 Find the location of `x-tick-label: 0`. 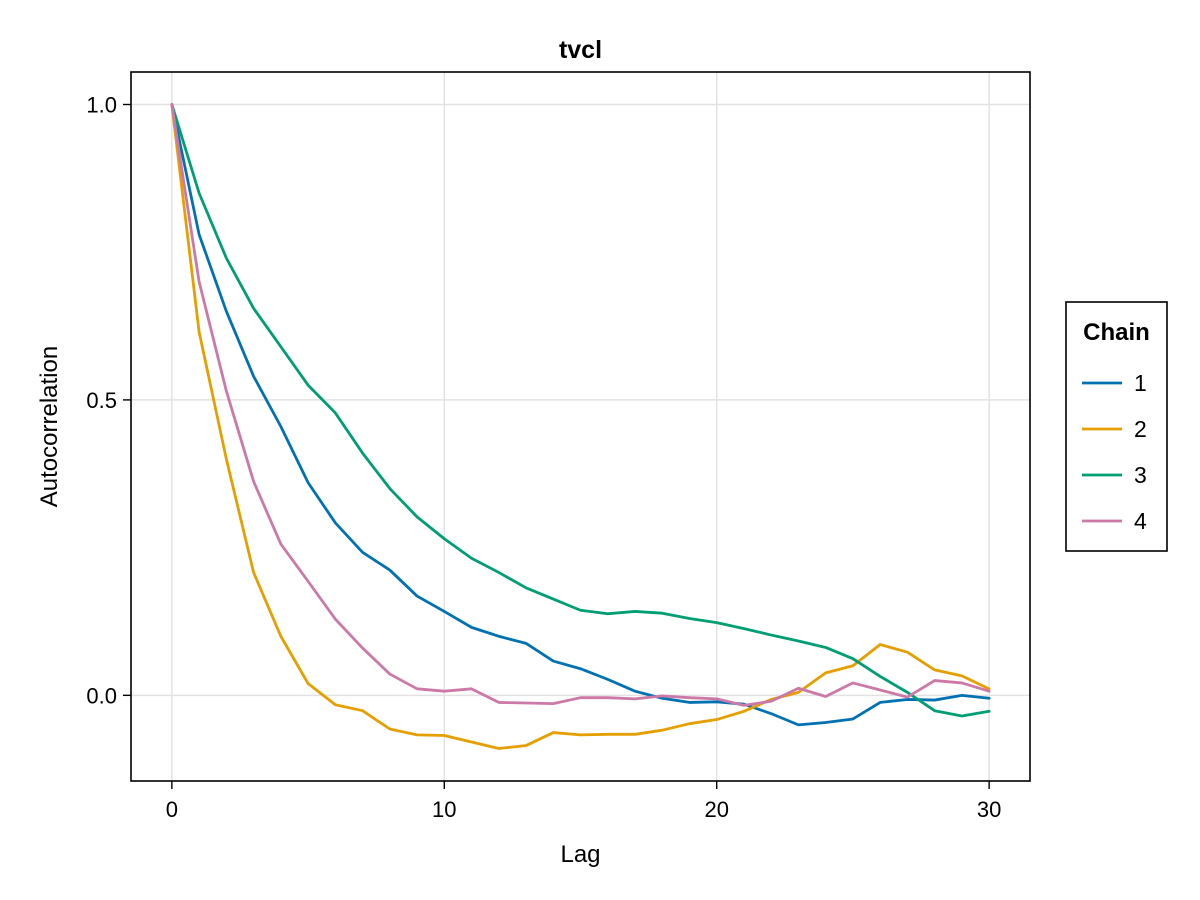

x-tick-label: 0 is located at coordinates (172, 809).